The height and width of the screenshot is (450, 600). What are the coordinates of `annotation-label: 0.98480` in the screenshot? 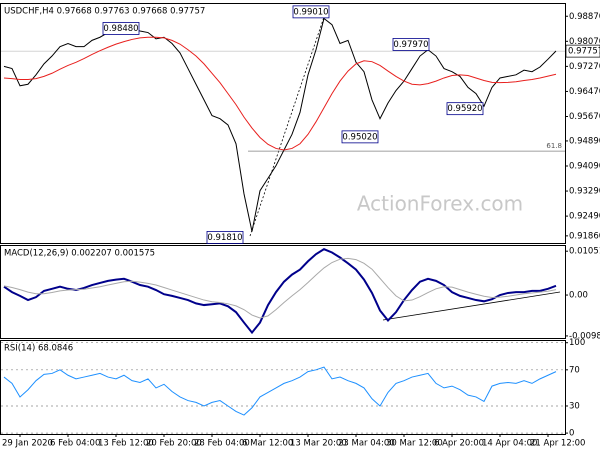 It's located at (120, 29).